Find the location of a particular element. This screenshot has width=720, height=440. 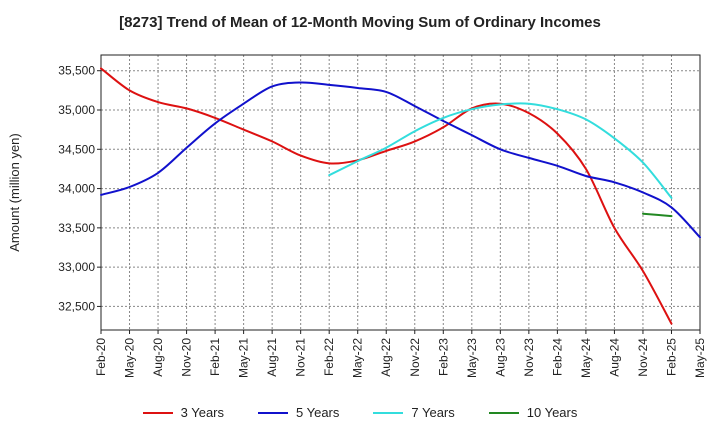

y-tick-label: 33,000 is located at coordinates (76, 267).